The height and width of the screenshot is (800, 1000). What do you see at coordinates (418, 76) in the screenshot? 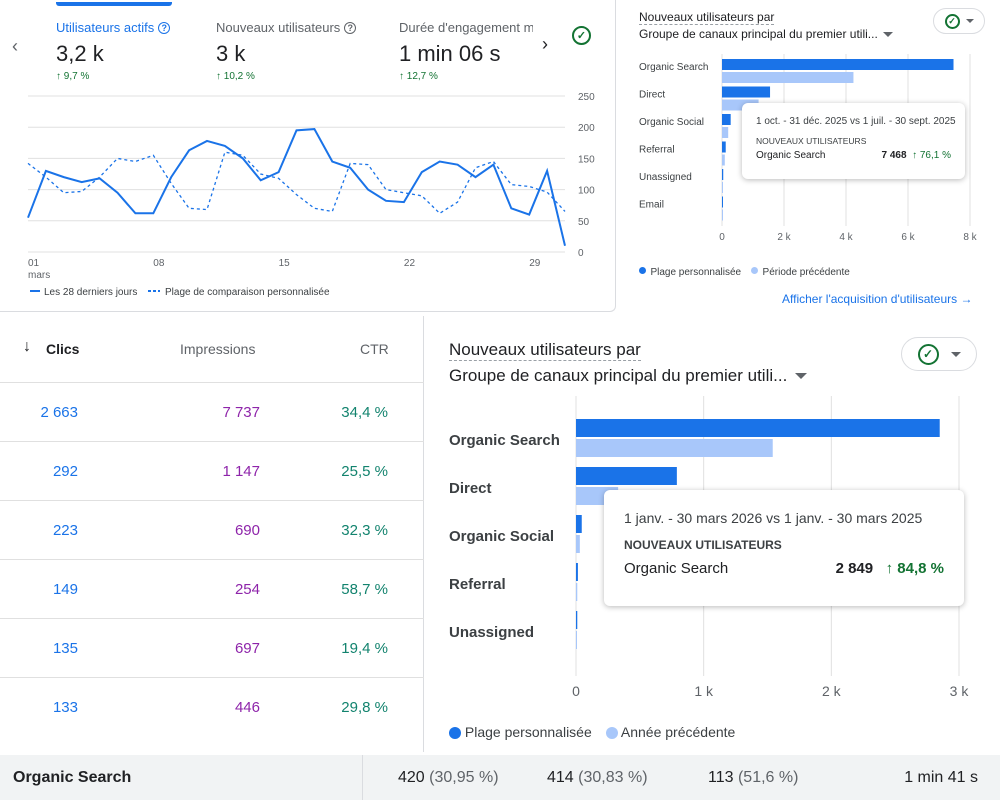
I see `metric-delta: ↑ 12,7 %` at bounding box center [418, 76].